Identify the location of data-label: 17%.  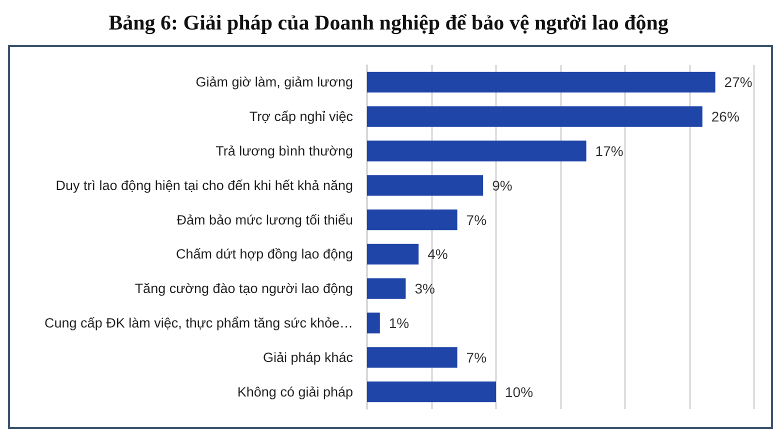
(609, 151).